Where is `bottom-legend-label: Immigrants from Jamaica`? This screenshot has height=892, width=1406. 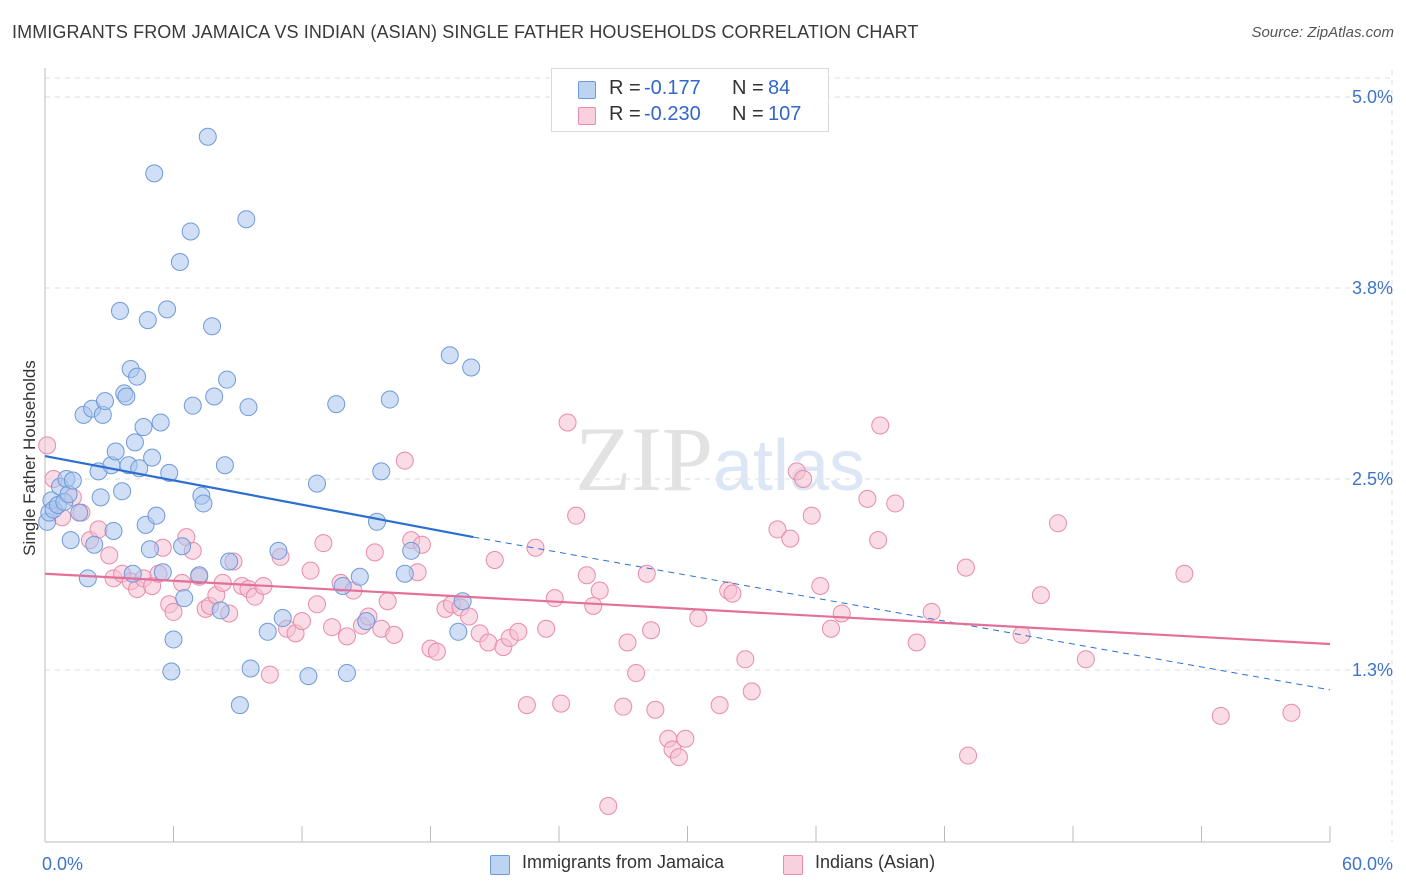
bottom-legend-label: Immigrants from Jamaica is located at coordinates (623, 862).